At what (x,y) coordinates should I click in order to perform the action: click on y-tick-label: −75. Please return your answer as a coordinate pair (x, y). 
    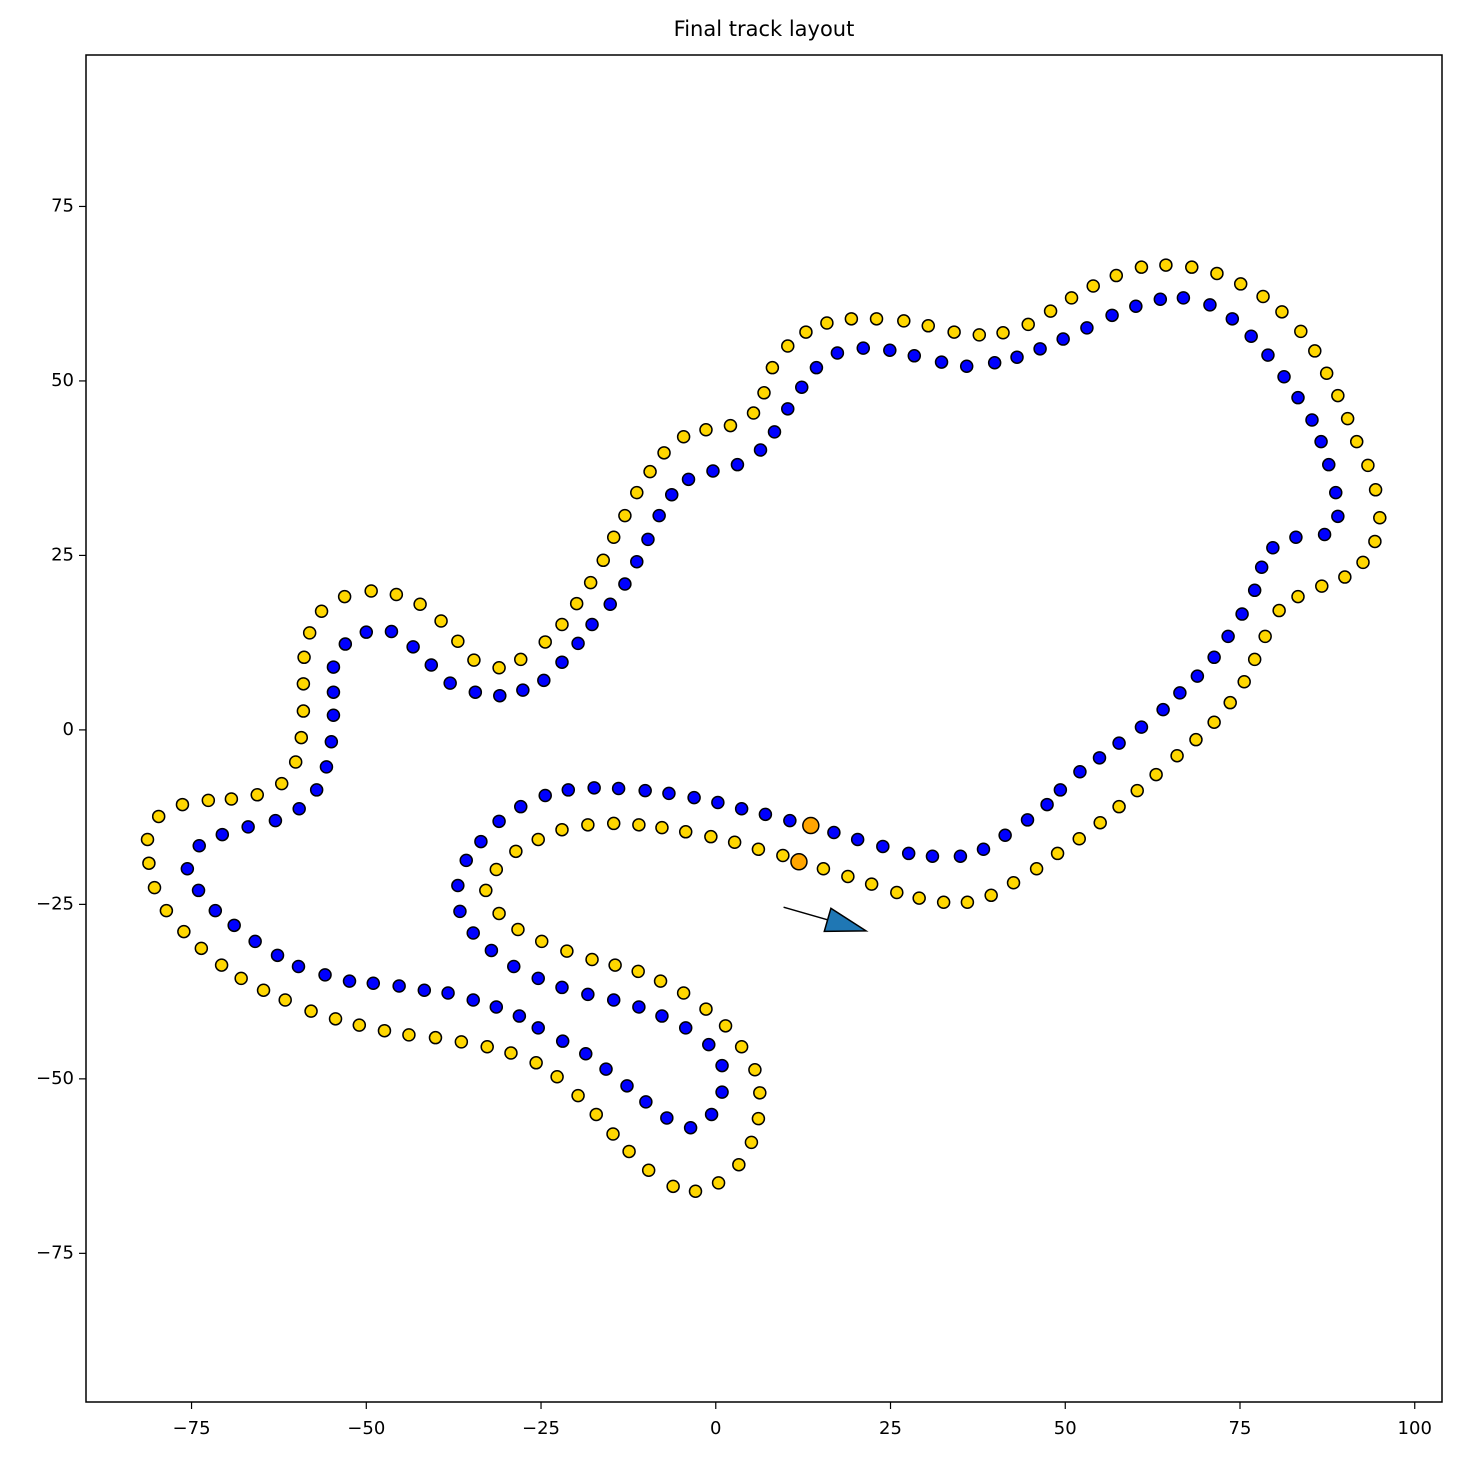
    Looking at the image, I should click on (55, 1252).